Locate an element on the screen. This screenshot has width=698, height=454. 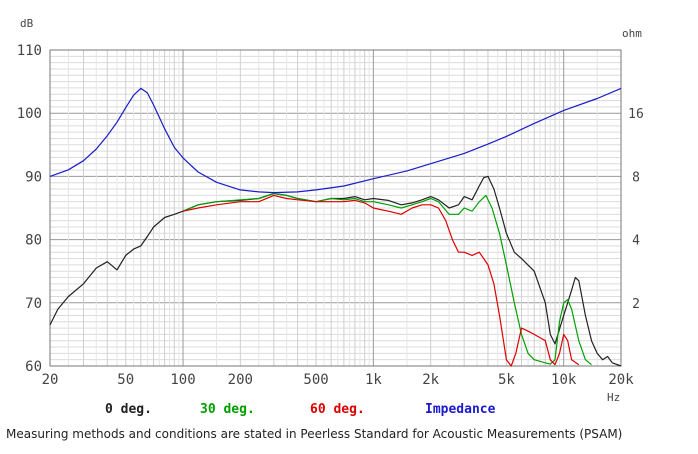
y-tick-label: 100 is located at coordinates (29, 114).